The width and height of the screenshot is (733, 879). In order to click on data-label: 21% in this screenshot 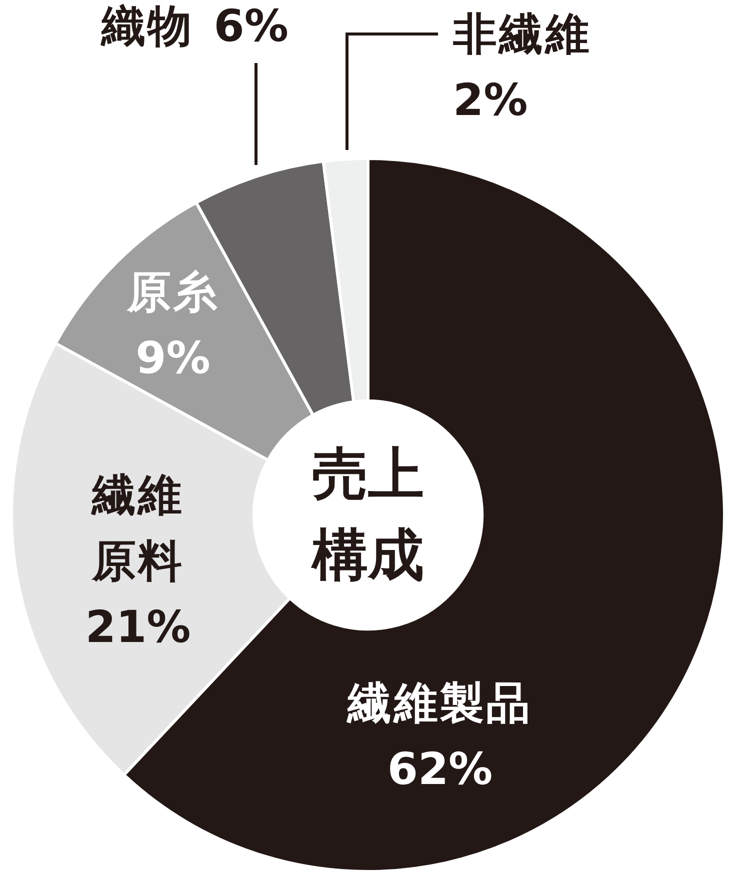, I will do `click(138, 627)`.